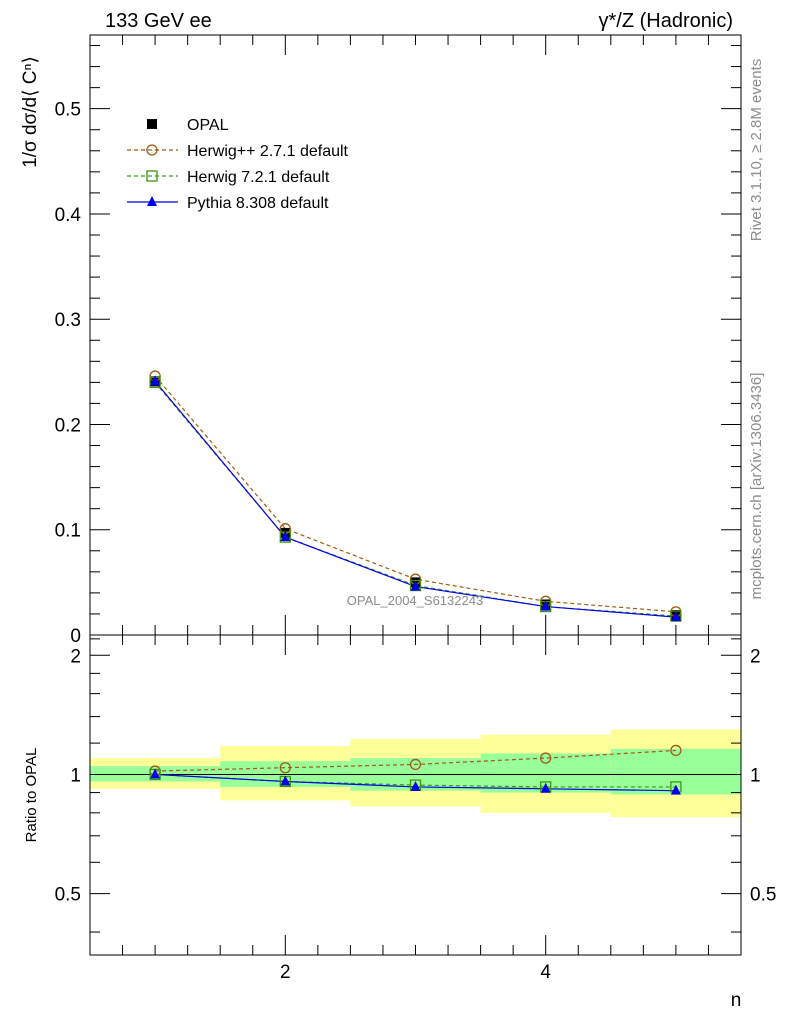  I want to click on main-y-tick-labels: 0 0.1 0.2 0.3 0.4 0.5, so click(68, 373).